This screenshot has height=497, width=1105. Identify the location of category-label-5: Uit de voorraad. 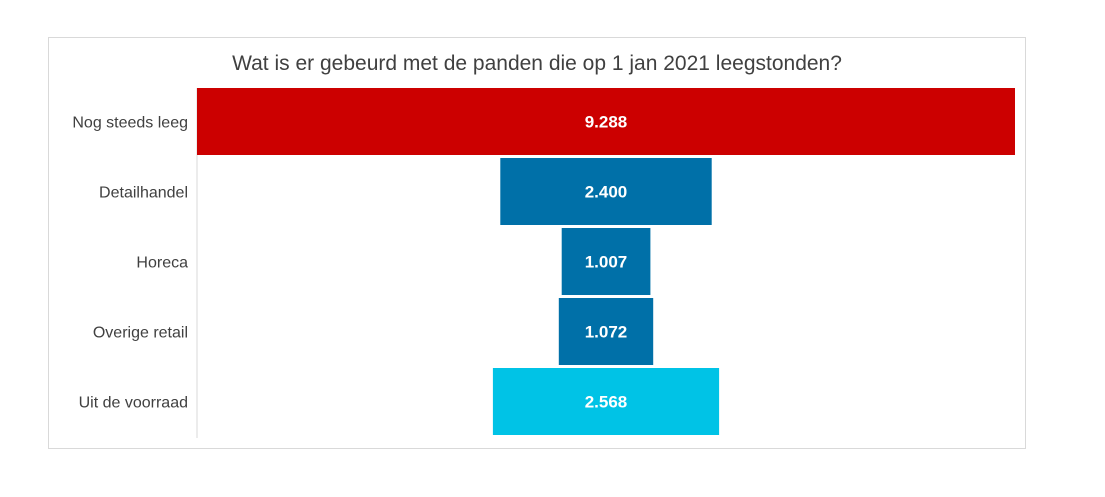
(133, 403).